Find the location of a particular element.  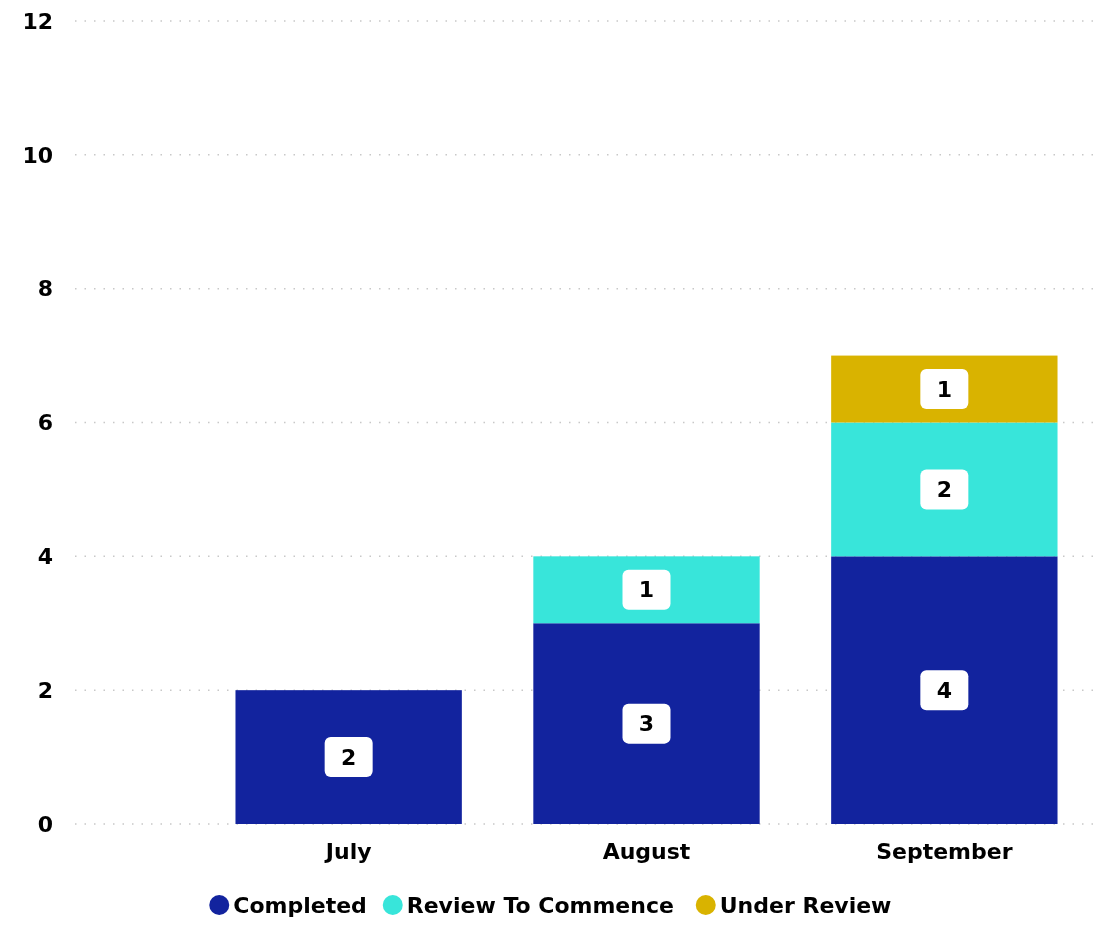

y-tick-label: 6 is located at coordinates (45, 423).